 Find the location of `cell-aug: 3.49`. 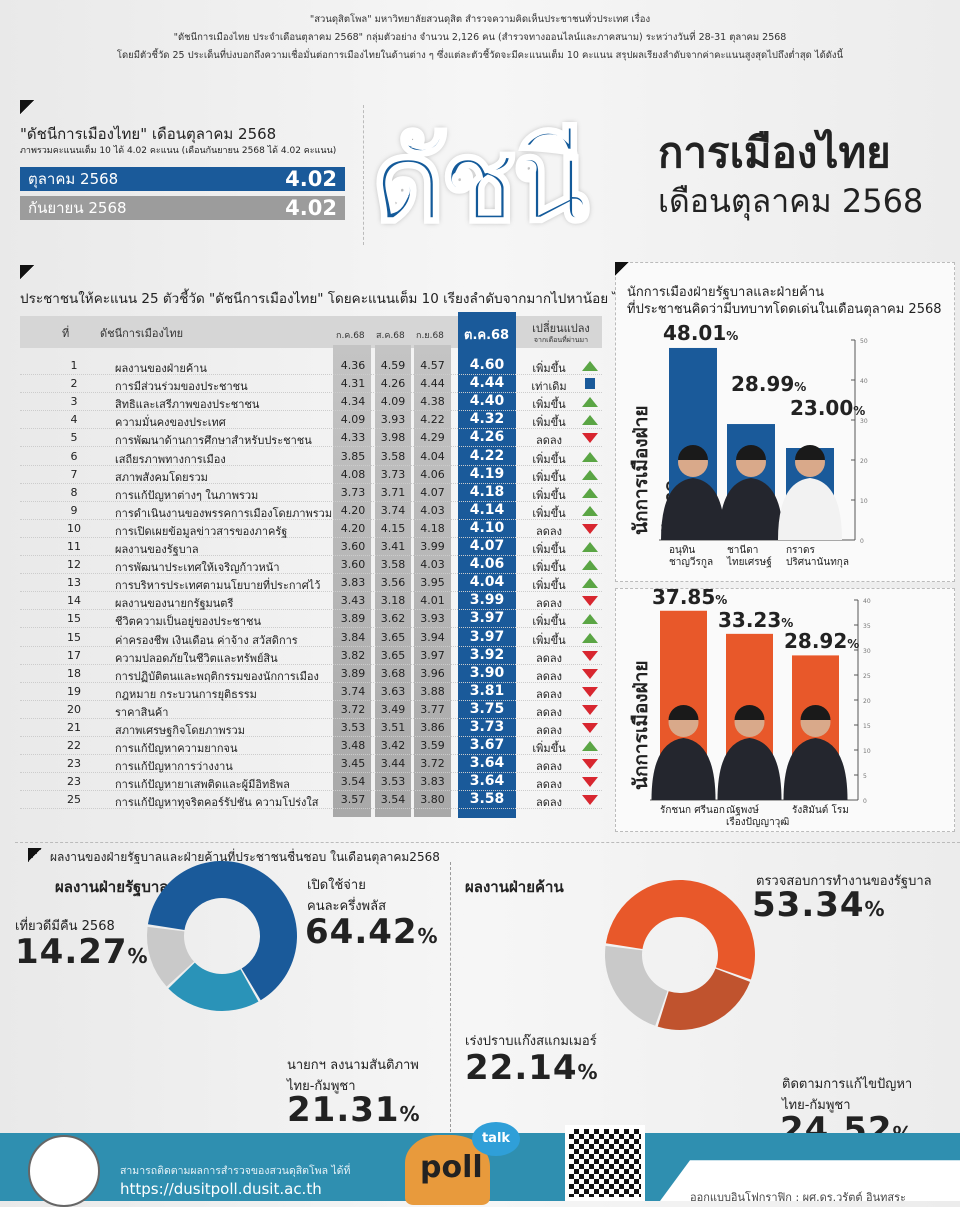

cell-aug: 3.49 is located at coordinates (393, 709).